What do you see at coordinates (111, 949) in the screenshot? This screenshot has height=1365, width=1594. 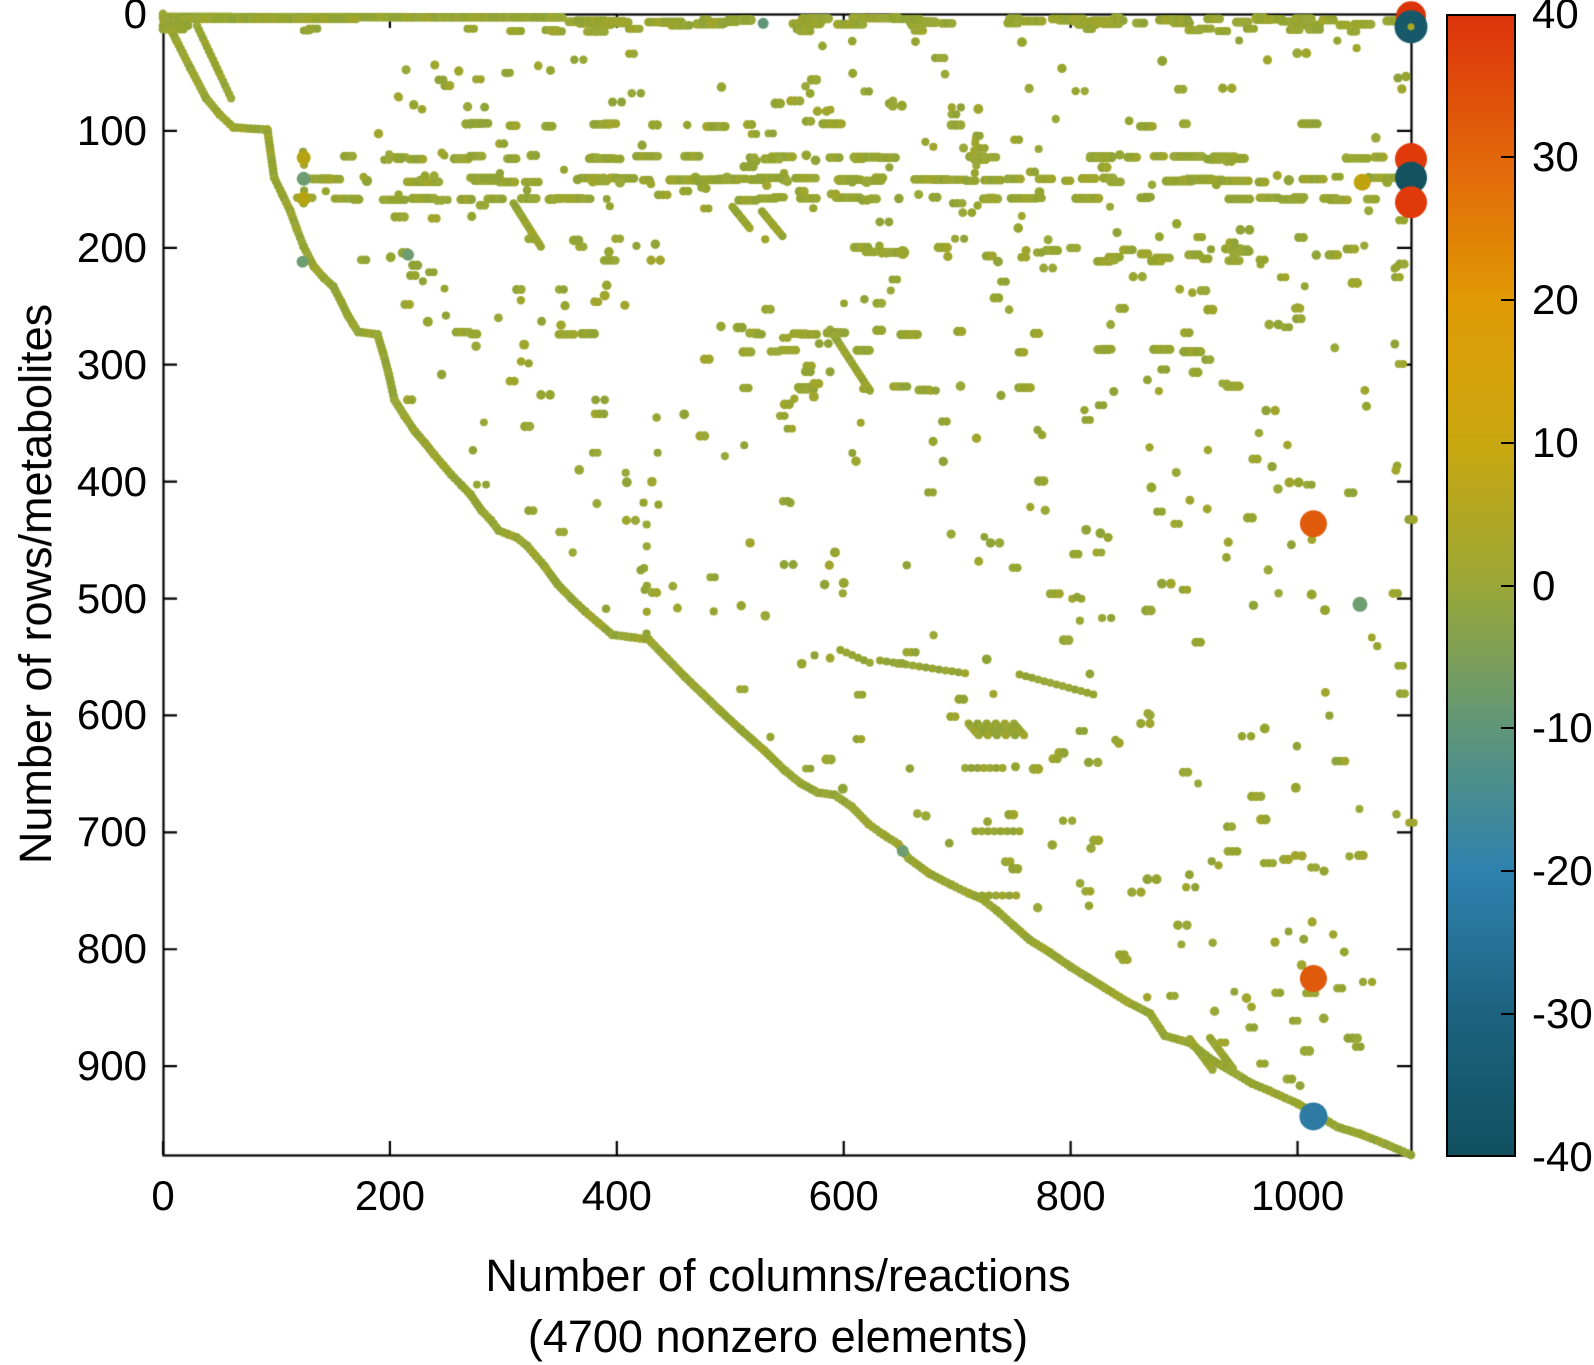 I see `y-tick-label: 800` at bounding box center [111, 949].